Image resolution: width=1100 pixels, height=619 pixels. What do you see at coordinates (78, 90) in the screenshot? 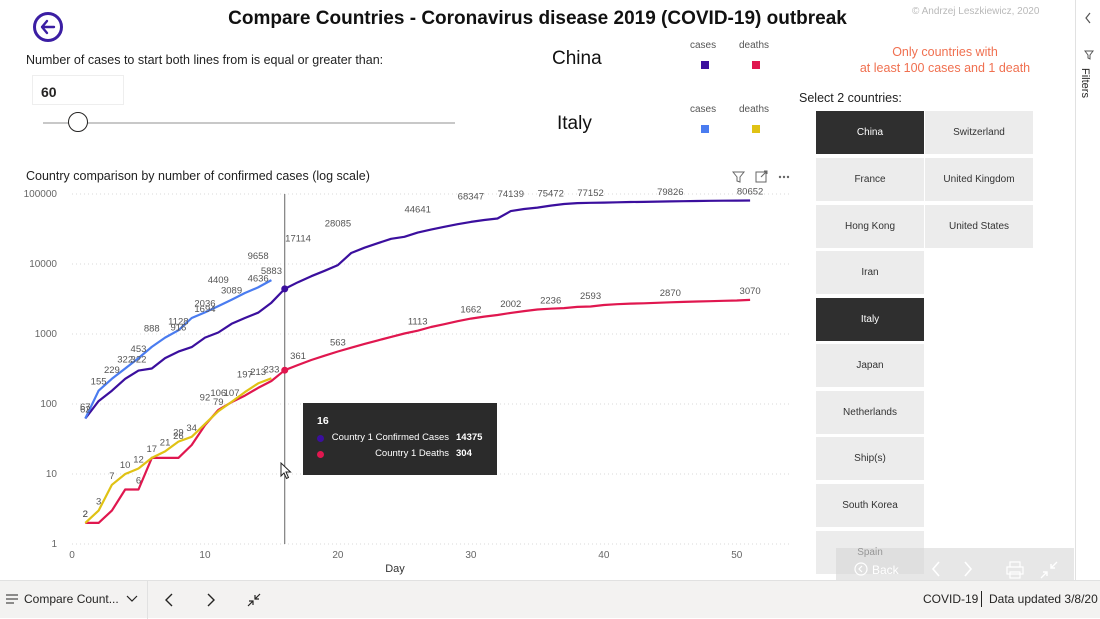
I see `threshold-value-box: 60` at bounding box center [78, 90].